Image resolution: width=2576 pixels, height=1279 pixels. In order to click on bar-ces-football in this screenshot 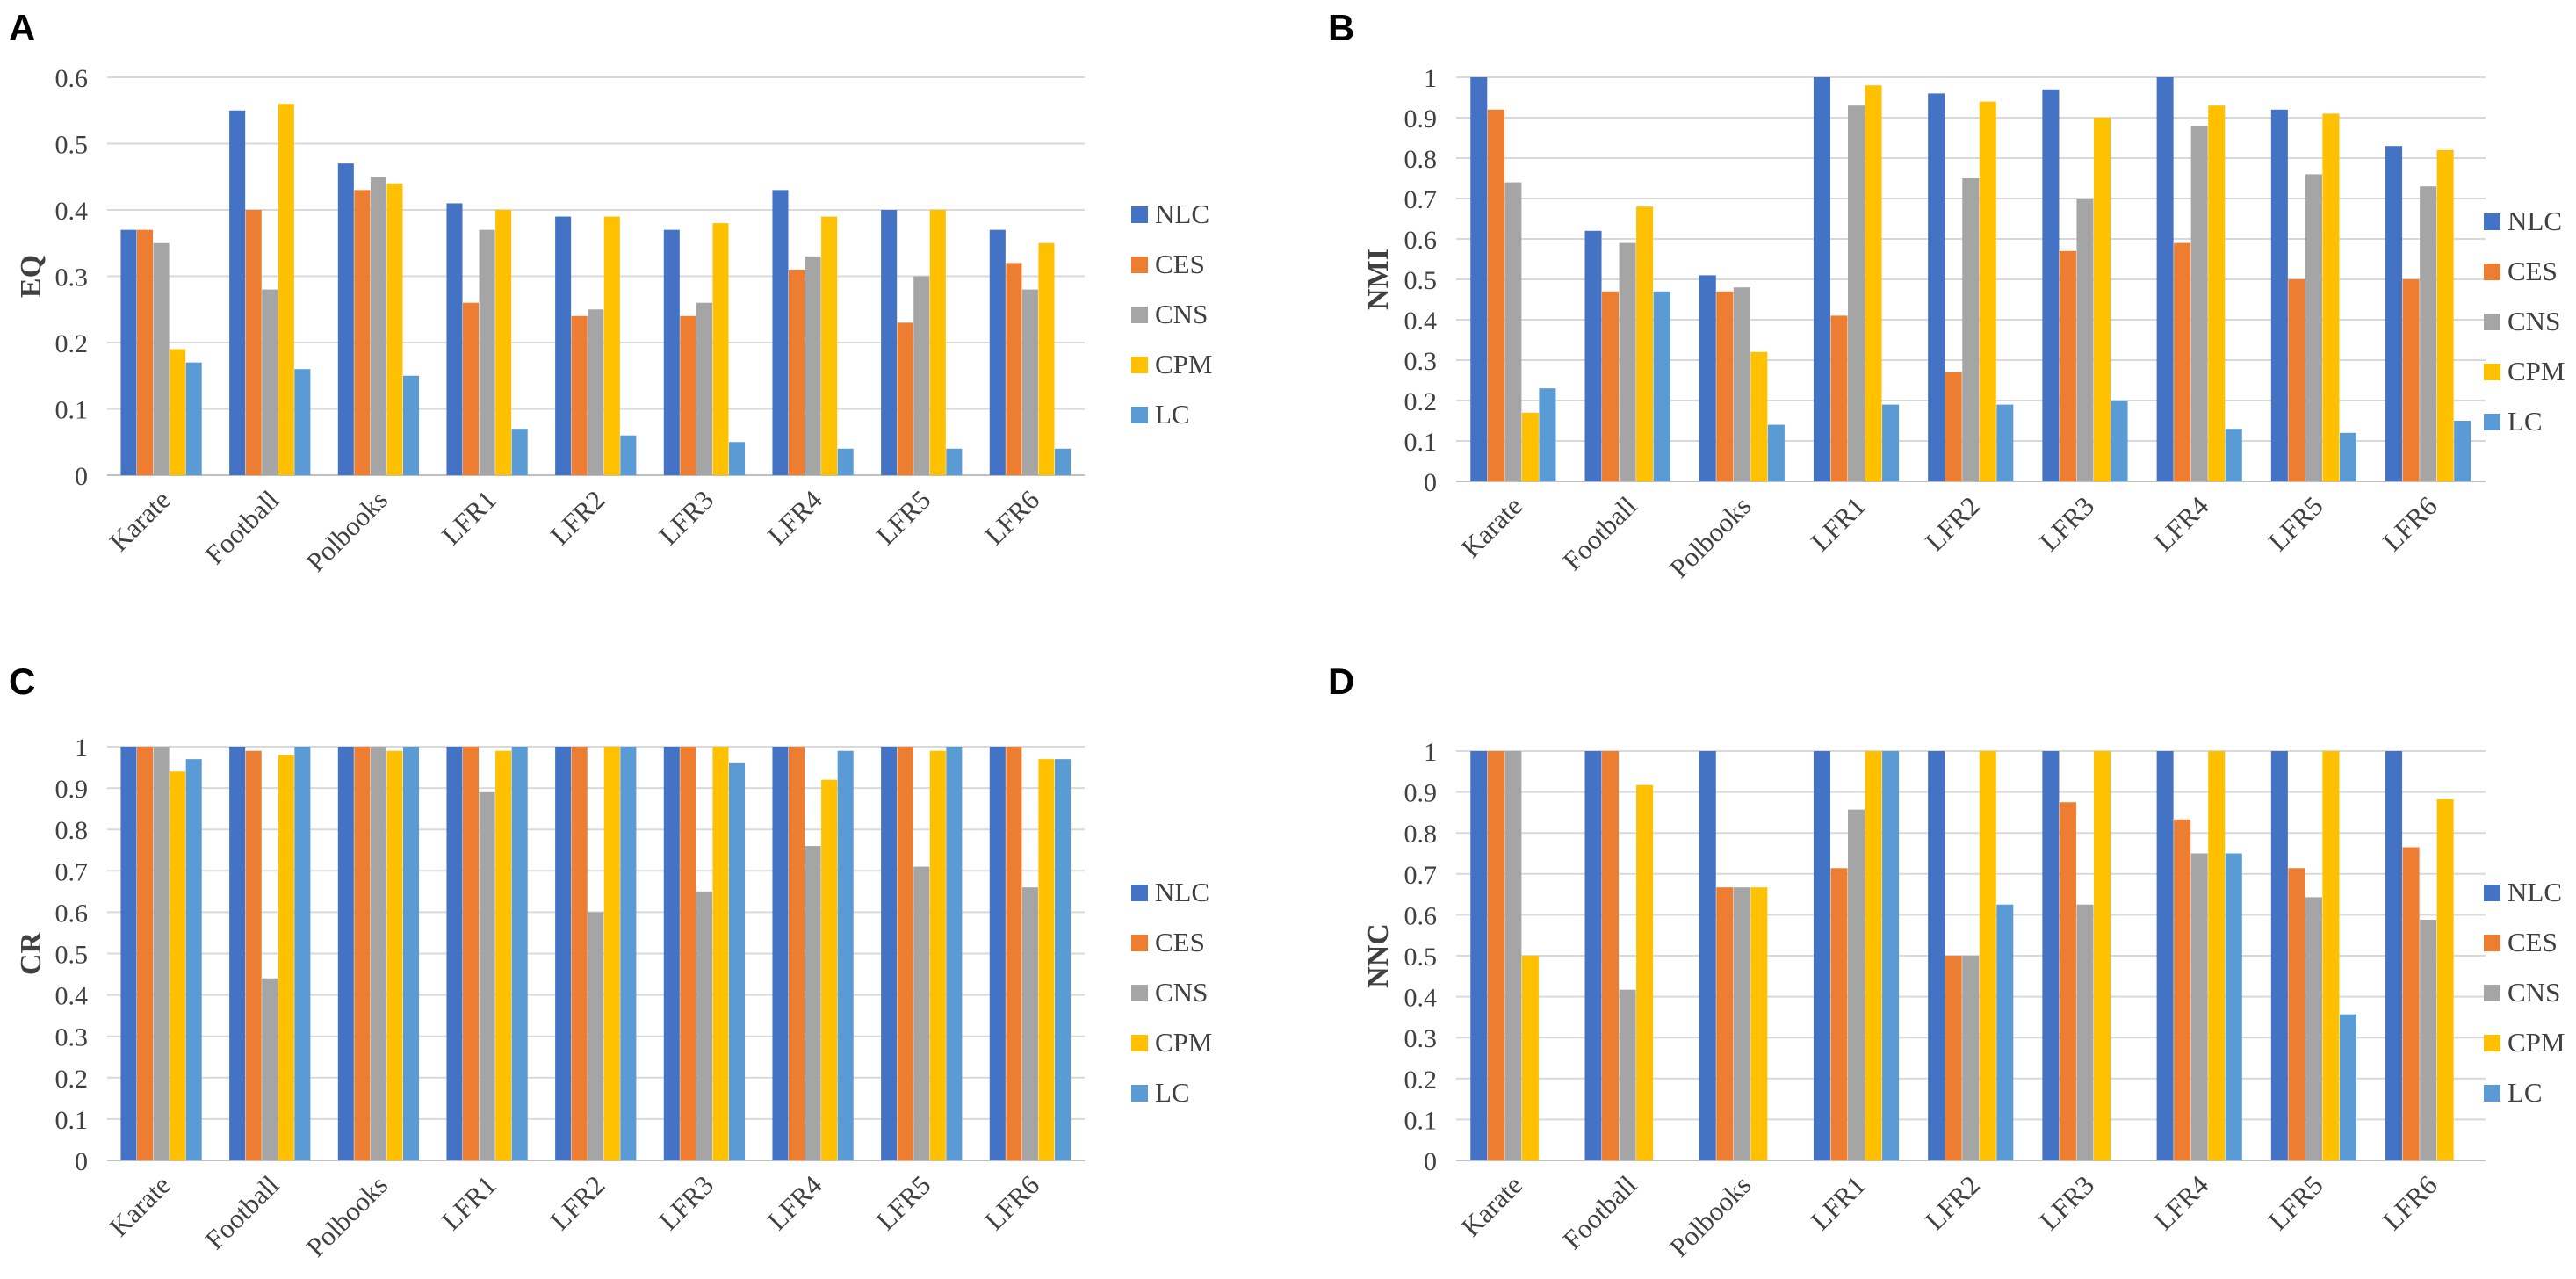, I will do `click(1611, 955)`.